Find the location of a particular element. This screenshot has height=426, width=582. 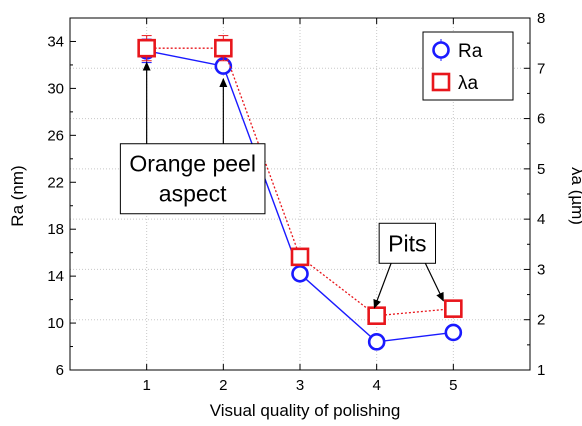

y2-axis-label: λa (µm) is located at coordinates (575, 196).